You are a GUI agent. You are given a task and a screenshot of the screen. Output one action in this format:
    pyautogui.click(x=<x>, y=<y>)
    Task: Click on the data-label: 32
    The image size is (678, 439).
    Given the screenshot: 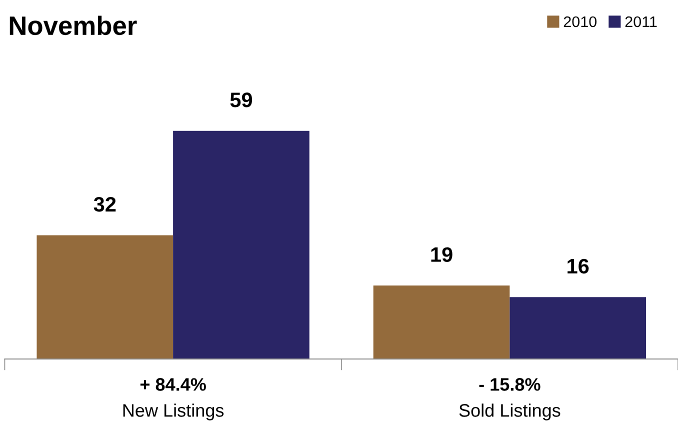 What is the action you would take?
    pyautogui.click(x=105, y=204)
    